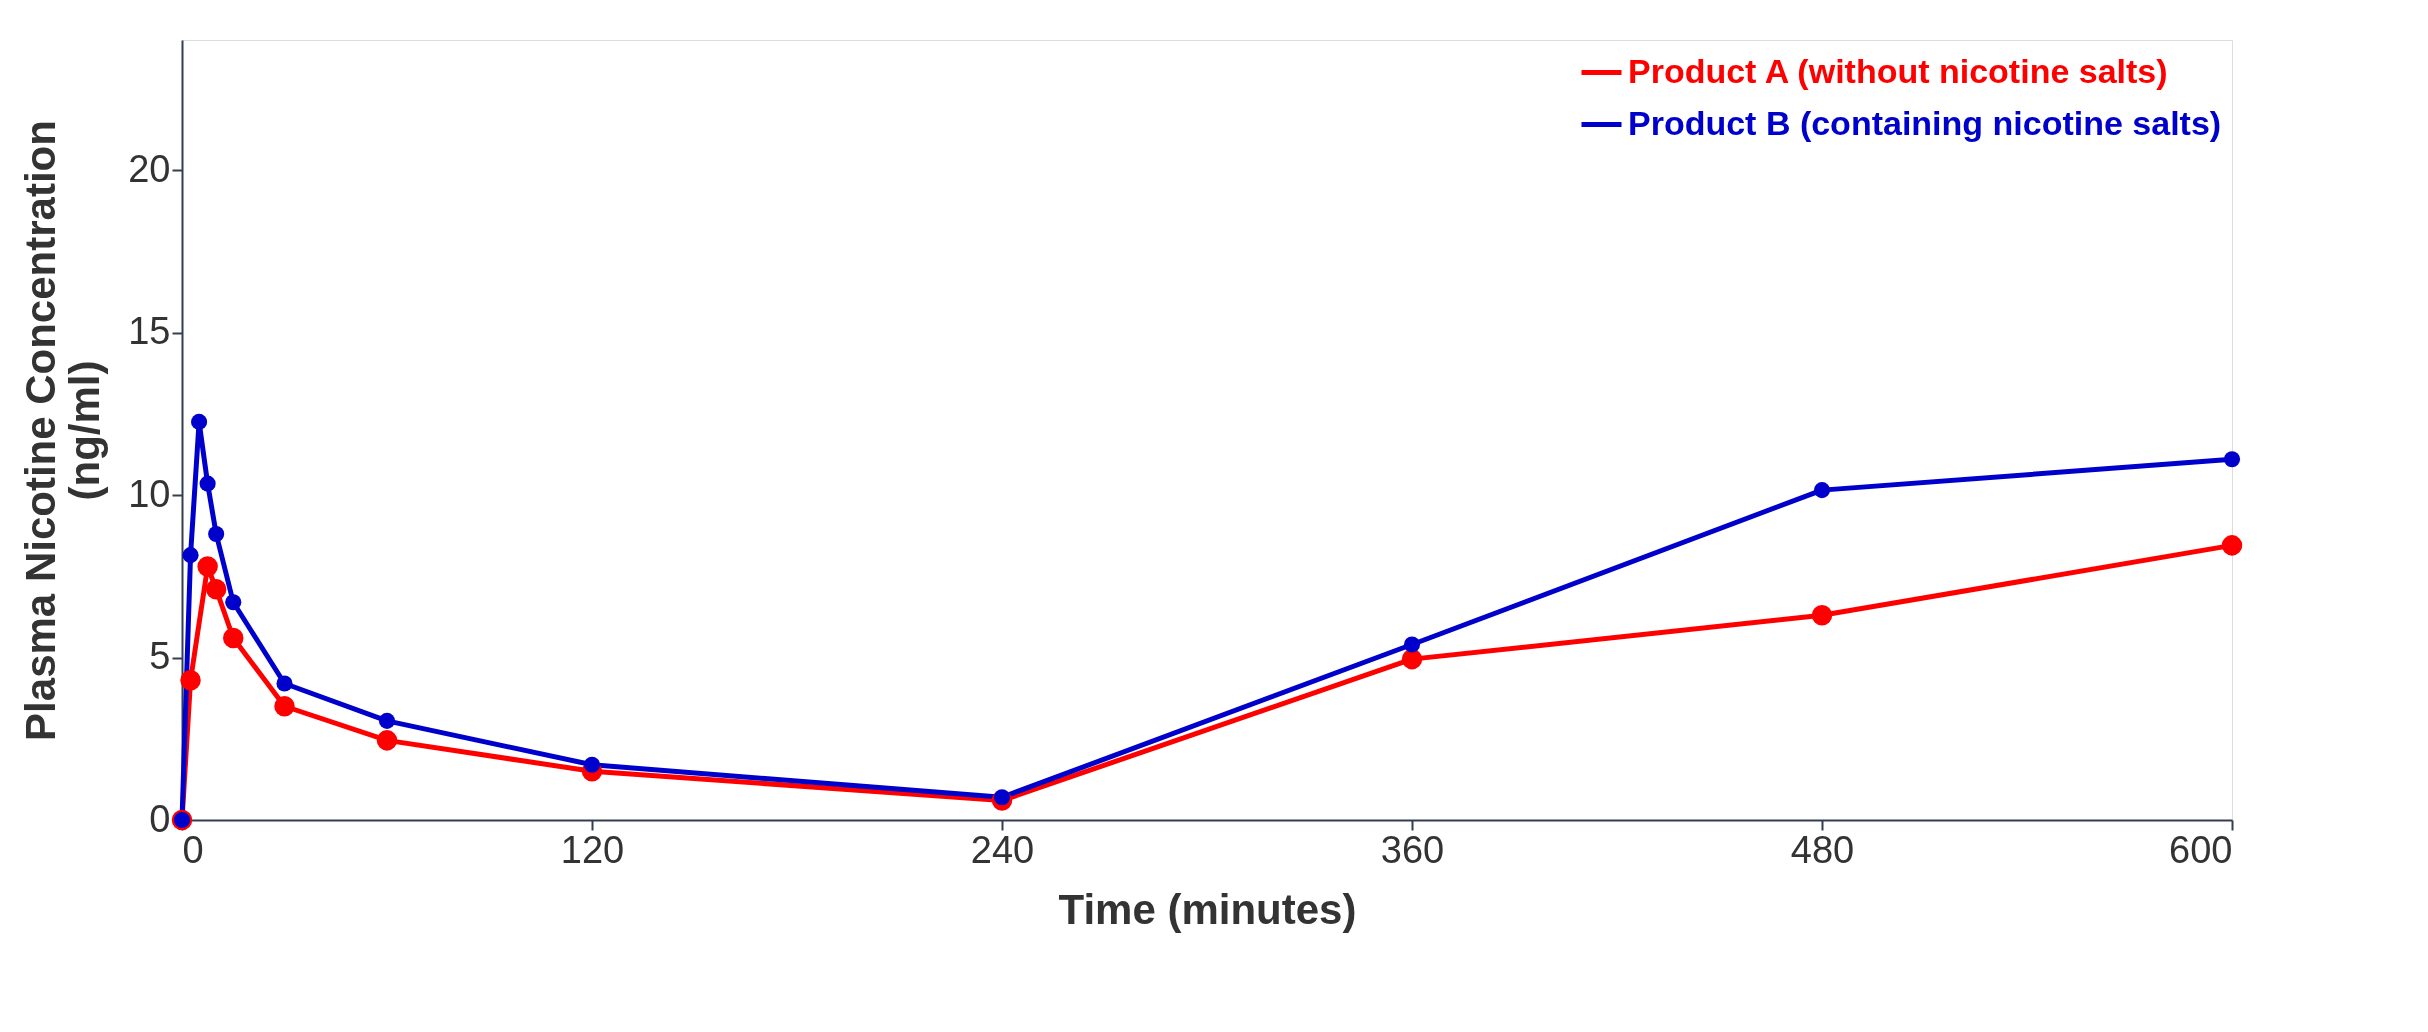  Describe the element at coordinates (160, 818) in the screenshot. I see `y-tick-label: 0` at that location.